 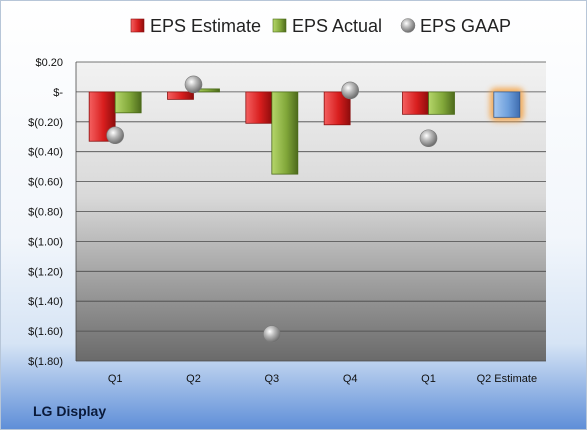 What do you see at coordinates (193, 379) in the screenshot?
I see `x-tick-label: Q2` at bounding box center [193, 379].